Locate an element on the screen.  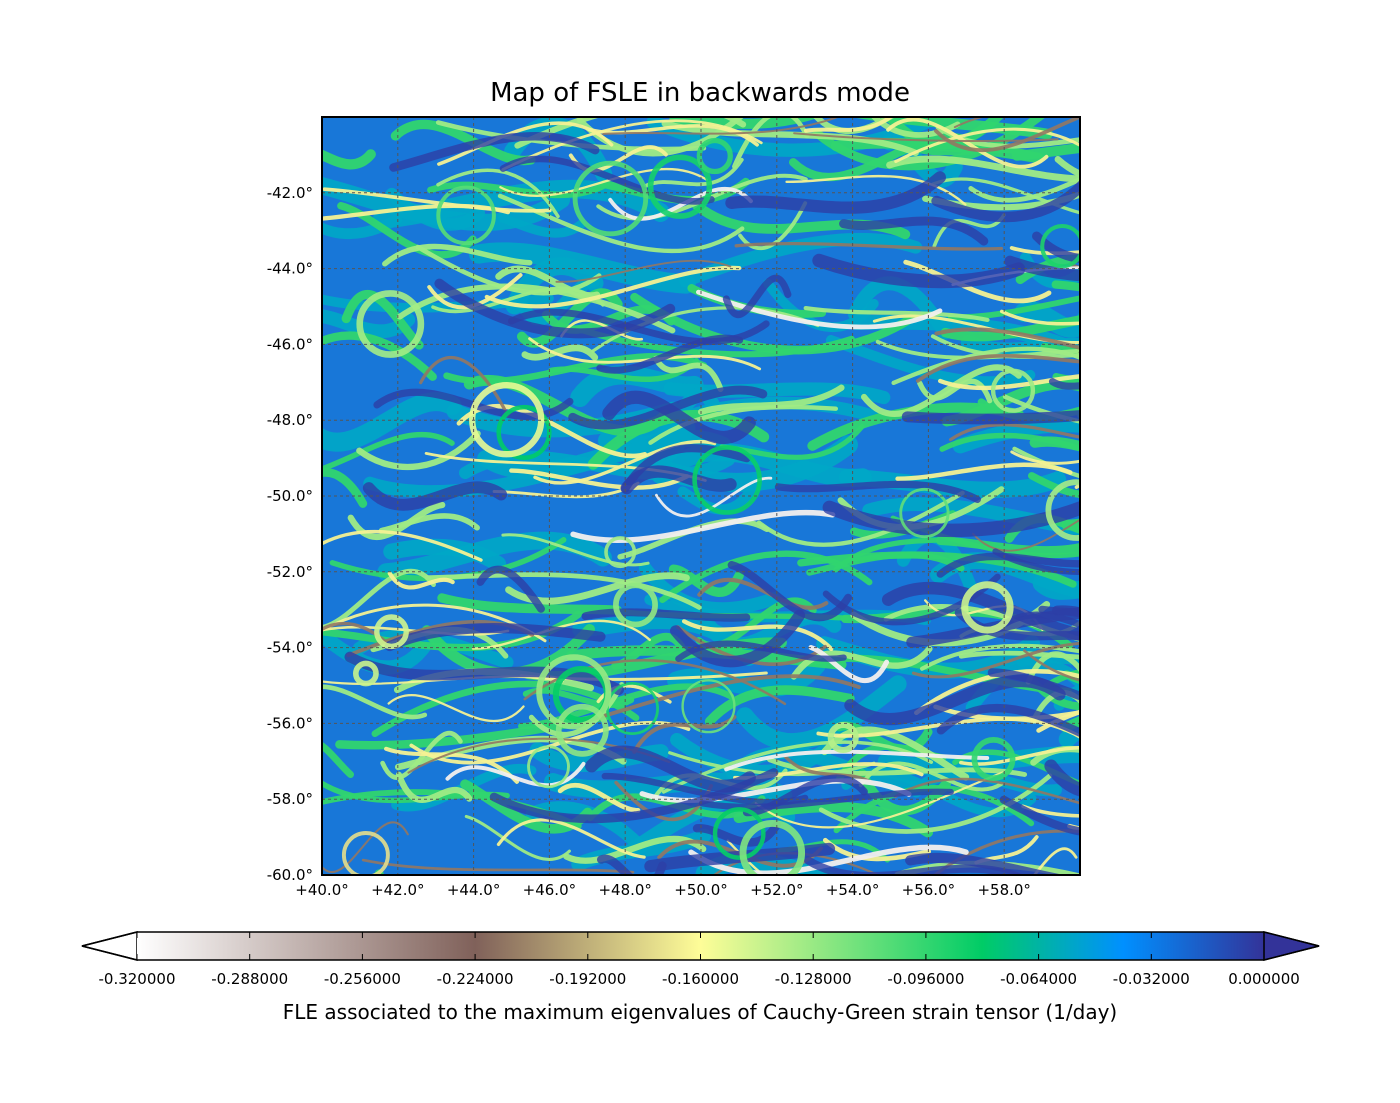
colorbar-tick-label: -0.192000 is located at coordinates (587, 979).